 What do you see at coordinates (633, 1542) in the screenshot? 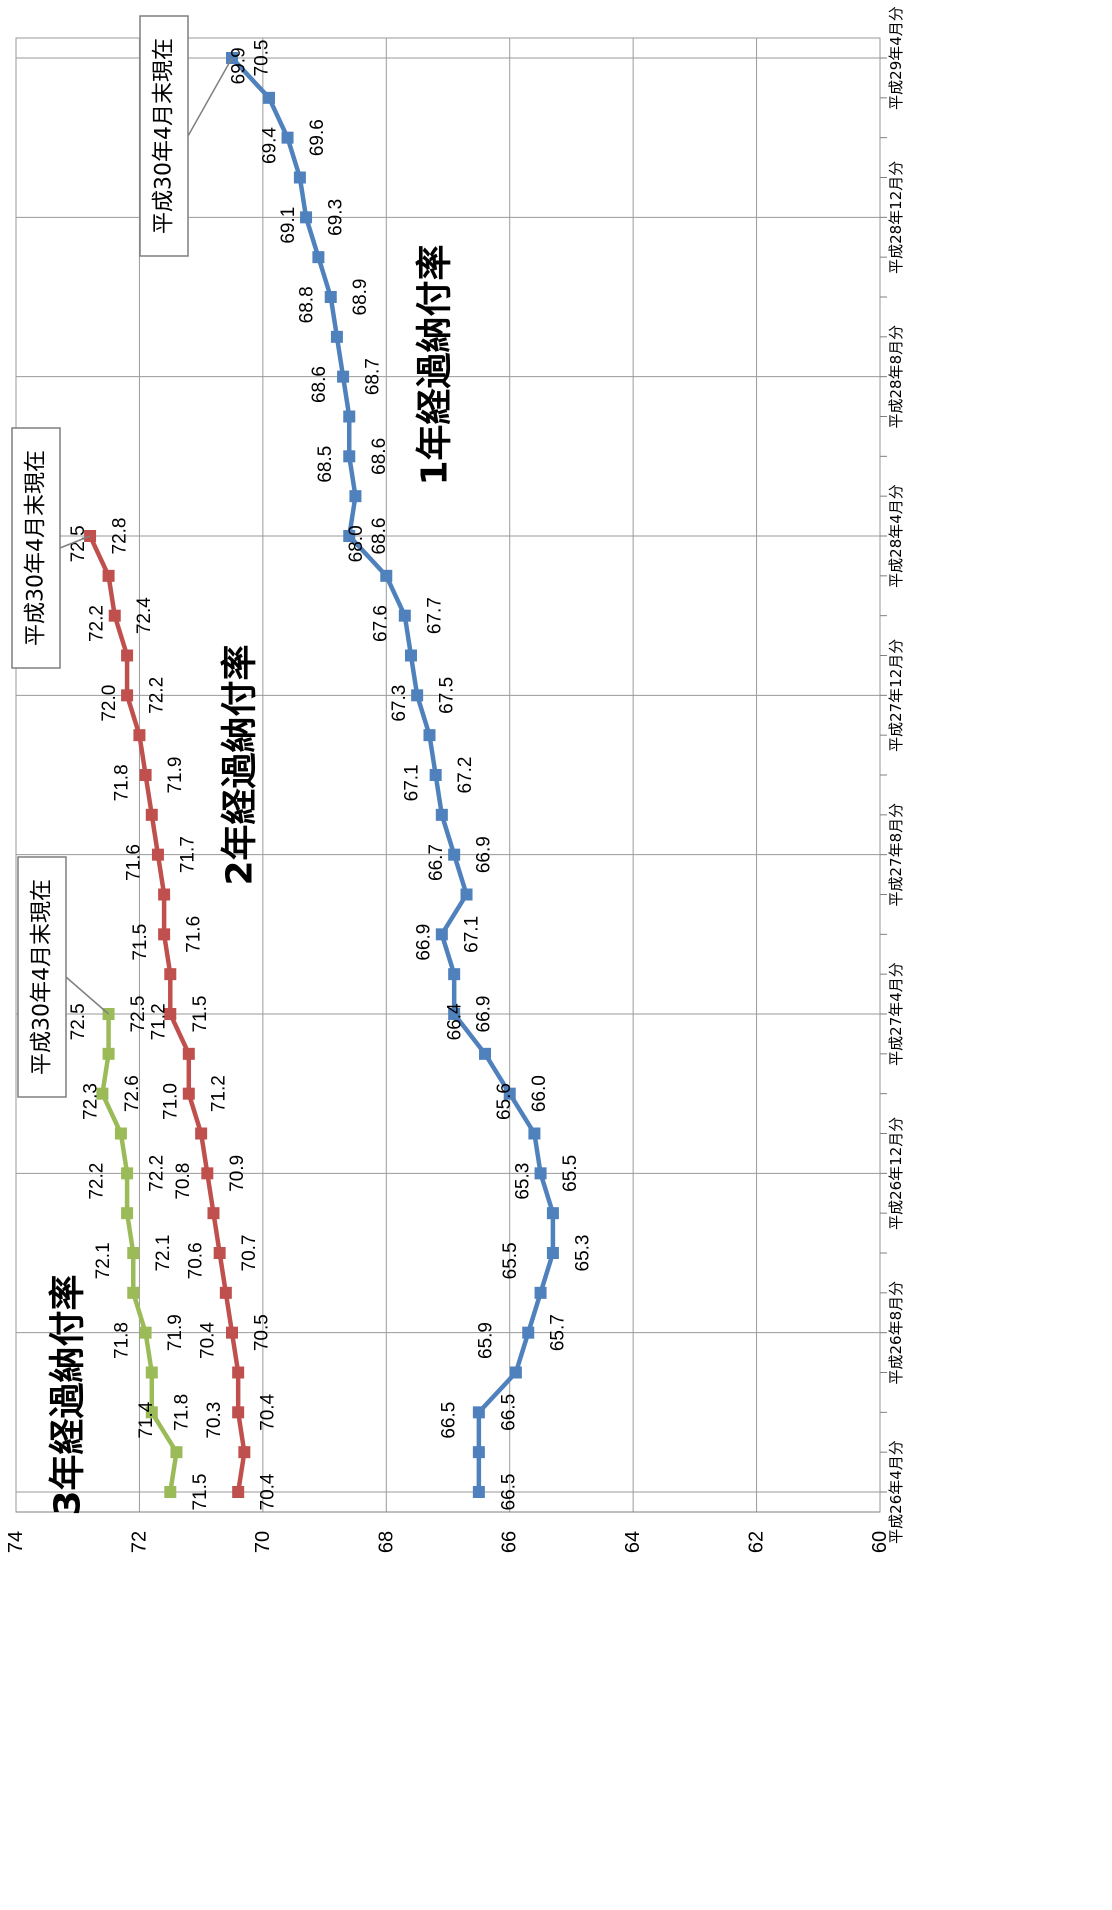
I see `value-tick-label: 64` at bounding box center [633, 1542].